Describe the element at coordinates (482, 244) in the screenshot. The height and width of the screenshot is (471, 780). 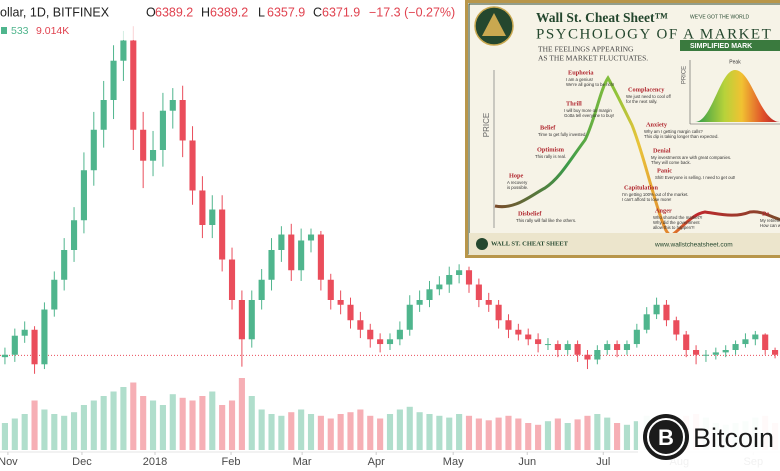
I see `footer-logo` at that location.